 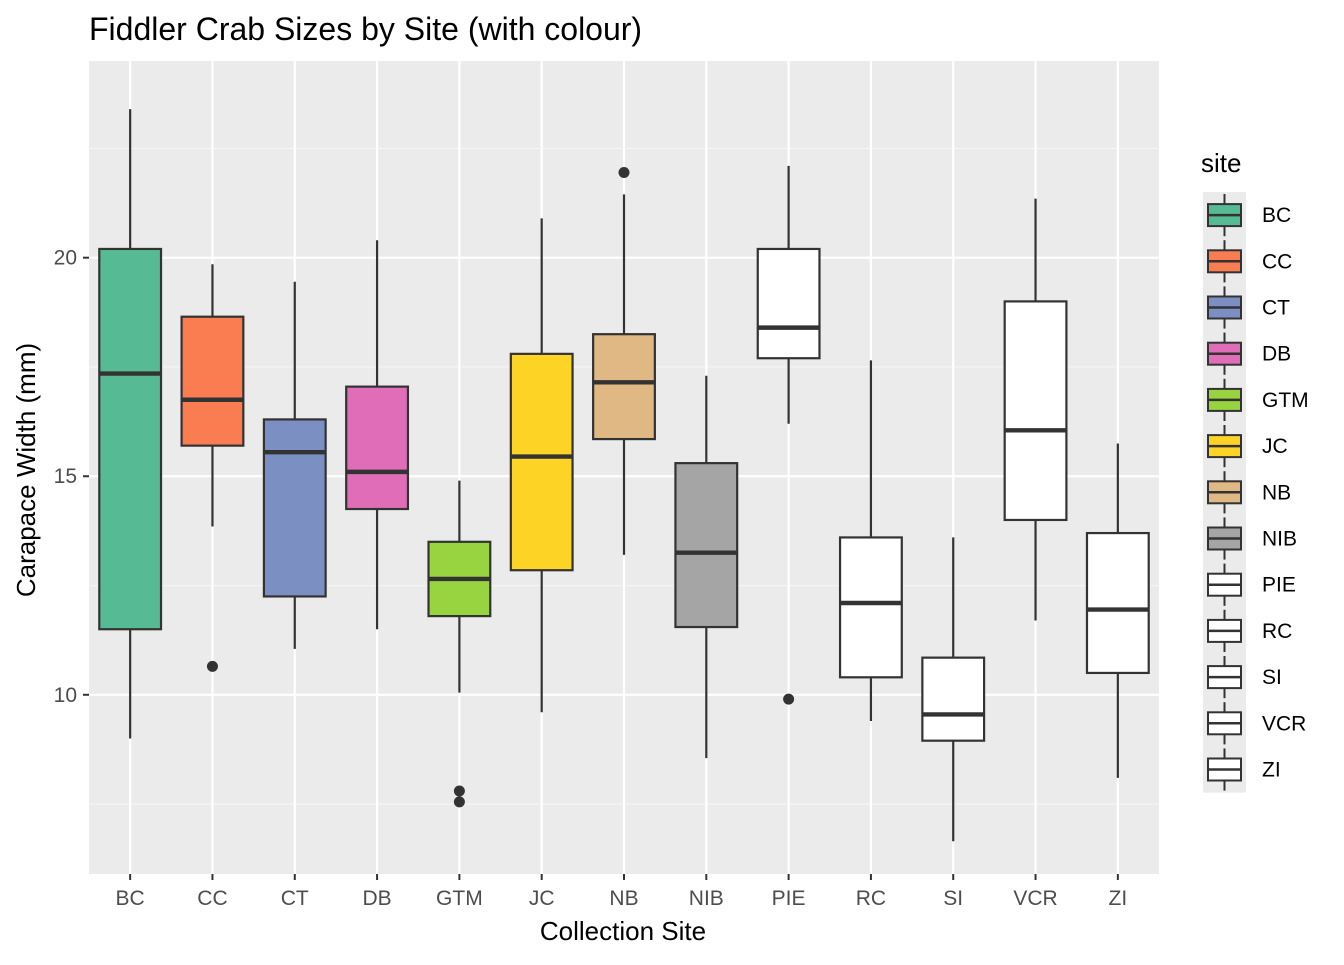 I want to click on legend-item-ct: CT, so click(x=1248, y=307).